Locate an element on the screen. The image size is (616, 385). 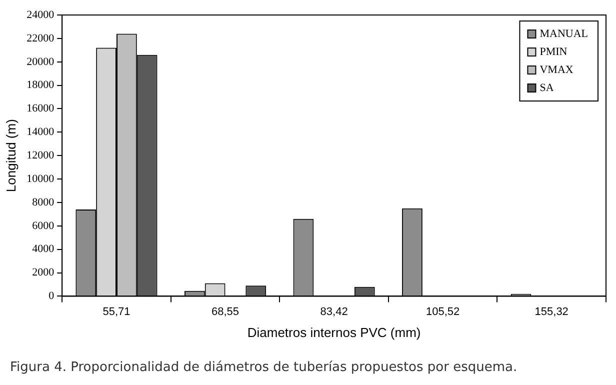
y-tick-label: 10000 is located at coordinates (40, 178).